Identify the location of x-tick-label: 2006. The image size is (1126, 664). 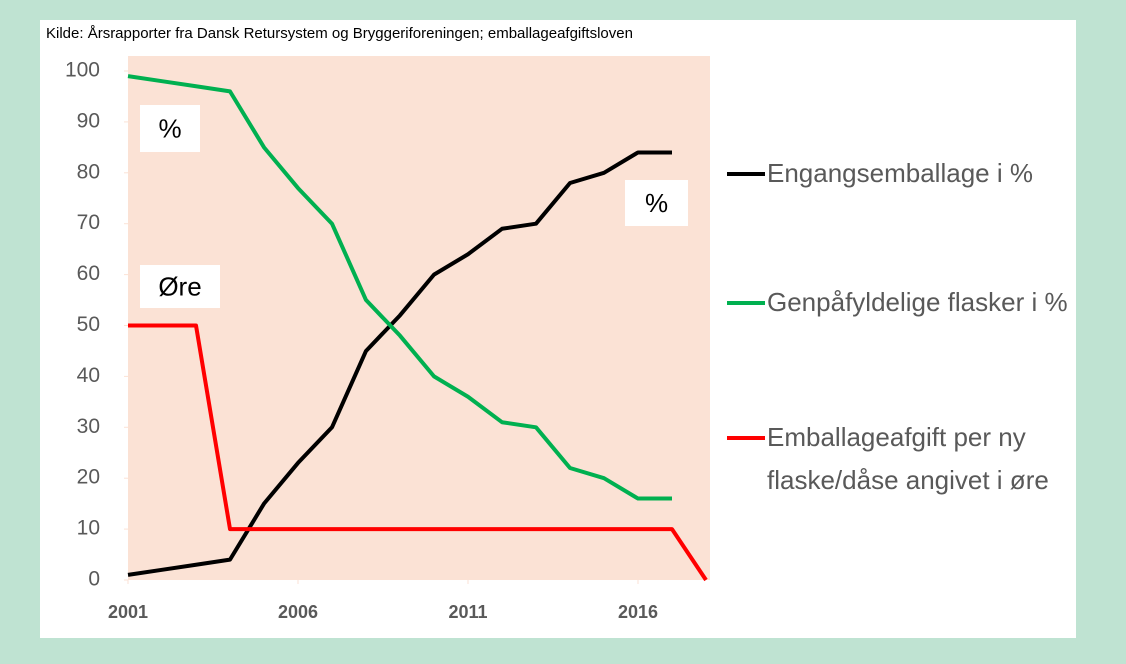
(298, 612).